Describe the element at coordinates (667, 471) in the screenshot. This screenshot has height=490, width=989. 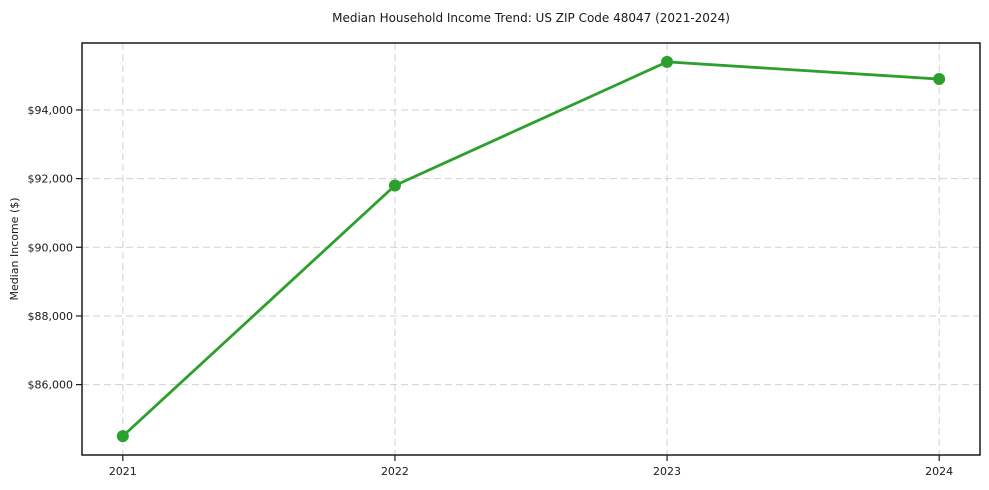
I see `x-tick-label: 2023` at that location.